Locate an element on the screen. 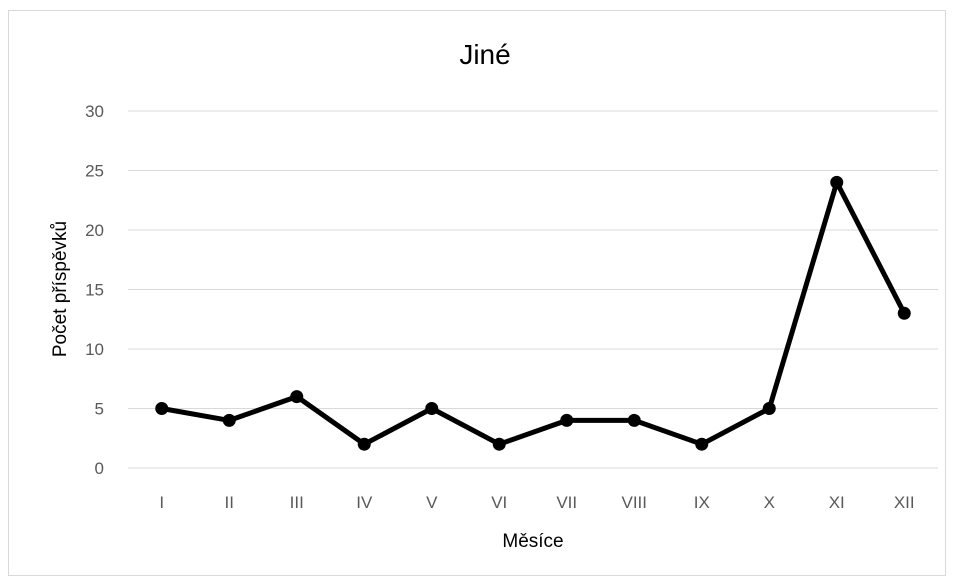  data-point-VI is located at coordinates (499, 444).